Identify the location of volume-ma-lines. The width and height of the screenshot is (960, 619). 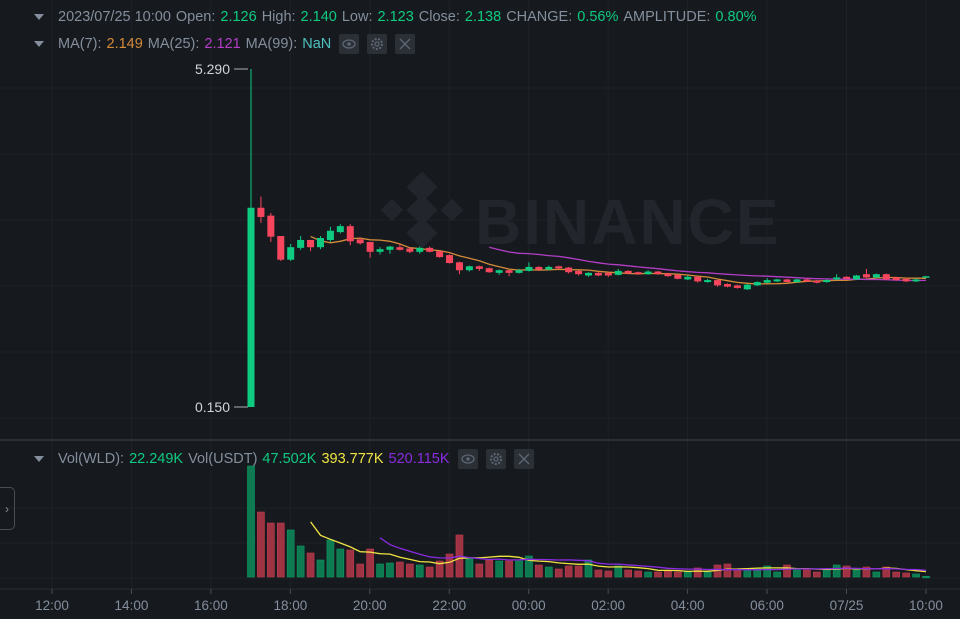
(618, 547).